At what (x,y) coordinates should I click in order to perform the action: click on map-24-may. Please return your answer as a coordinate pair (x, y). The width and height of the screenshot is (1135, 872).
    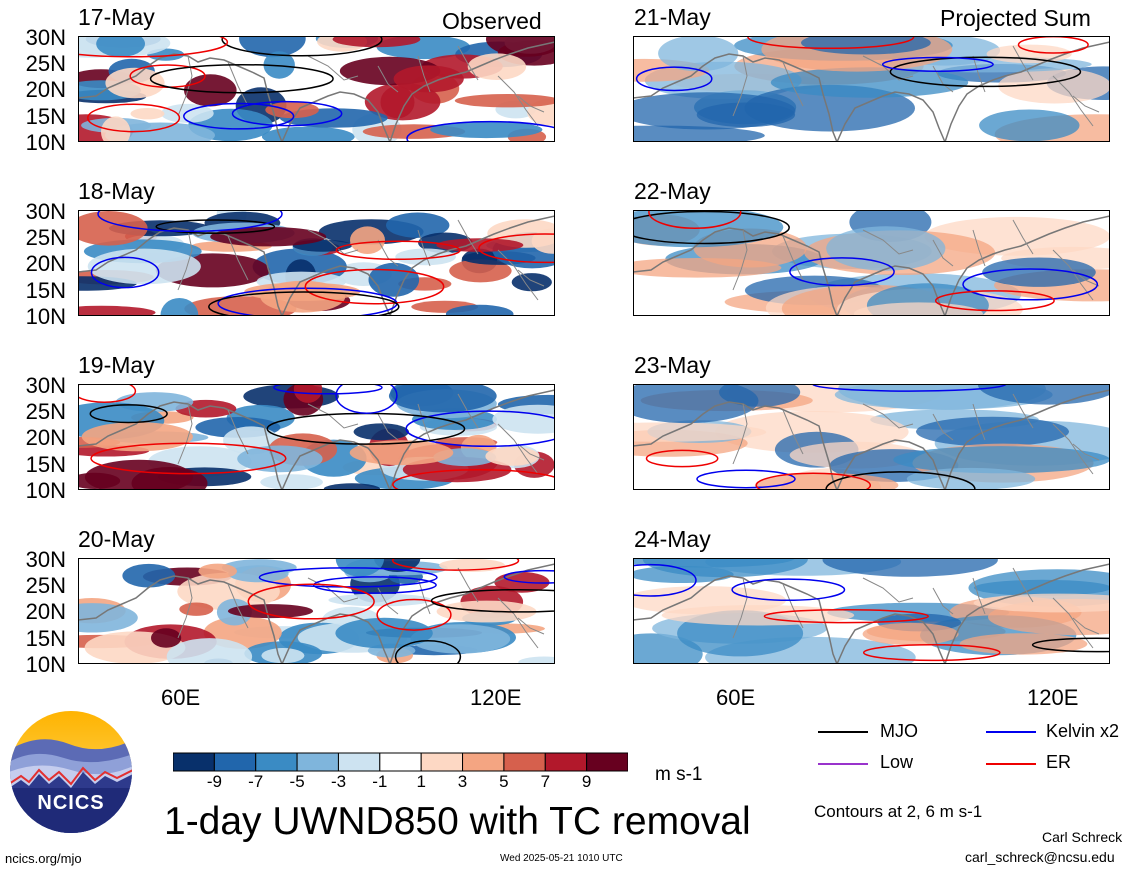
    Looking at the image, I should click on (871, 611).